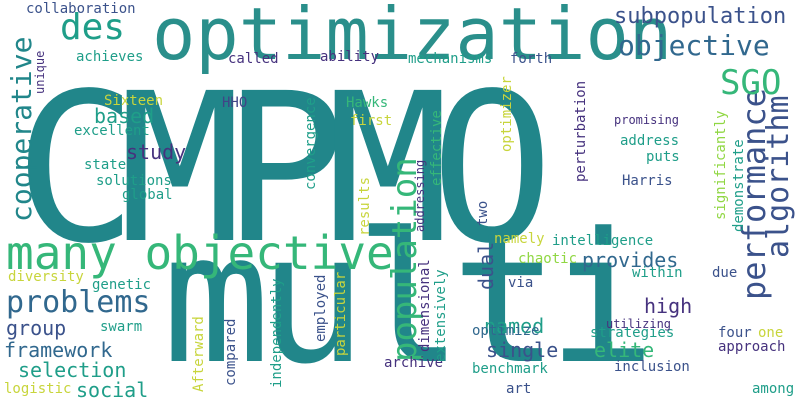 The image size is (800, 400). Describe the element at coordinates (235, 103) in the screenshot. I see `word-hho: HHO` at that location.